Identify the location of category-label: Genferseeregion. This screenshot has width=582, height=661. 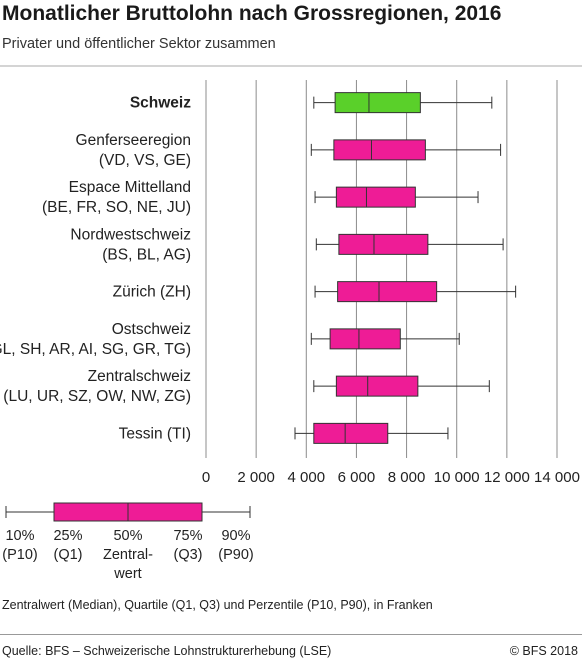
(133, 140).